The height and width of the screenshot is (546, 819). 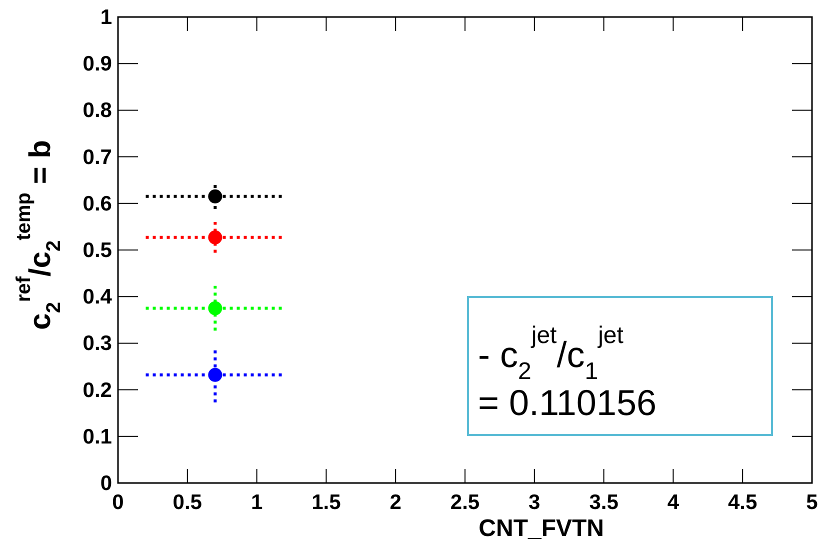 What do you see at coordinates (534, 502) in the screenshot?
I see `x-tick-label: 3` at bounding box center [534, 502].